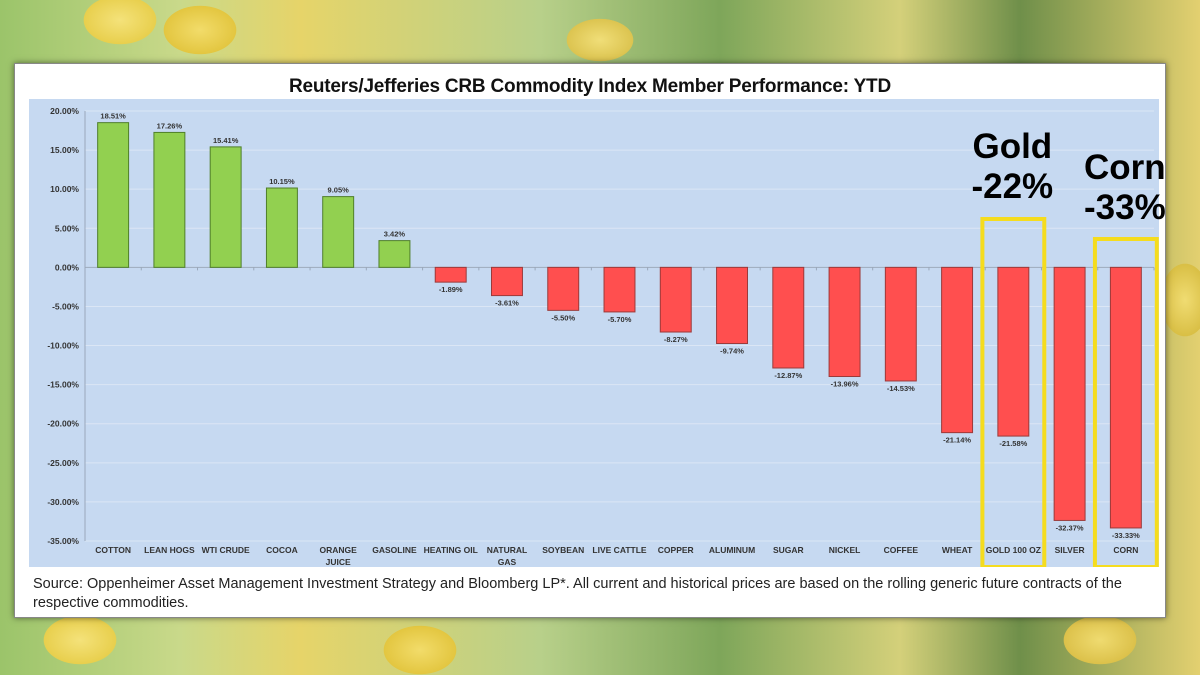 The width and height of the screenshot is (1200, 675). I want to click on y-tick-label: 10.00%, so click(64, 189).